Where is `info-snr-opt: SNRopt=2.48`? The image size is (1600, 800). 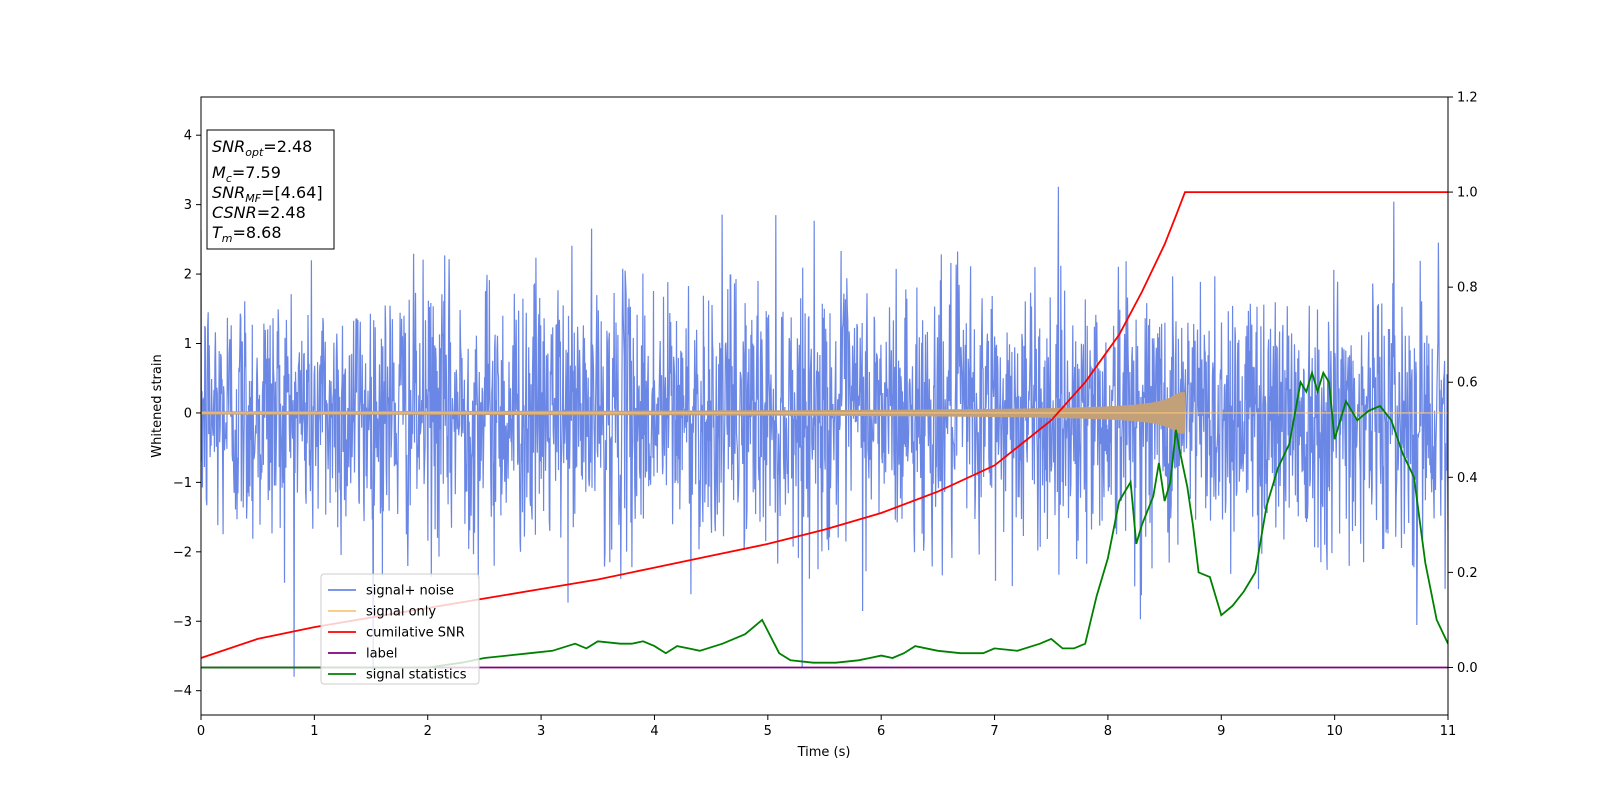
info-snr-opt: SNRopt=2.48 is located at coordinates (262, 148).